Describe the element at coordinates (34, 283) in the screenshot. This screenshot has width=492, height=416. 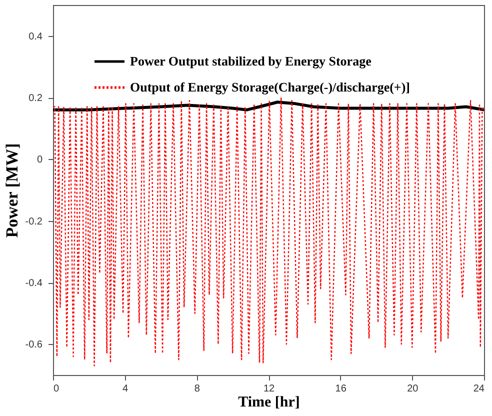
I see `y-tick-label: -0.4` at that location.